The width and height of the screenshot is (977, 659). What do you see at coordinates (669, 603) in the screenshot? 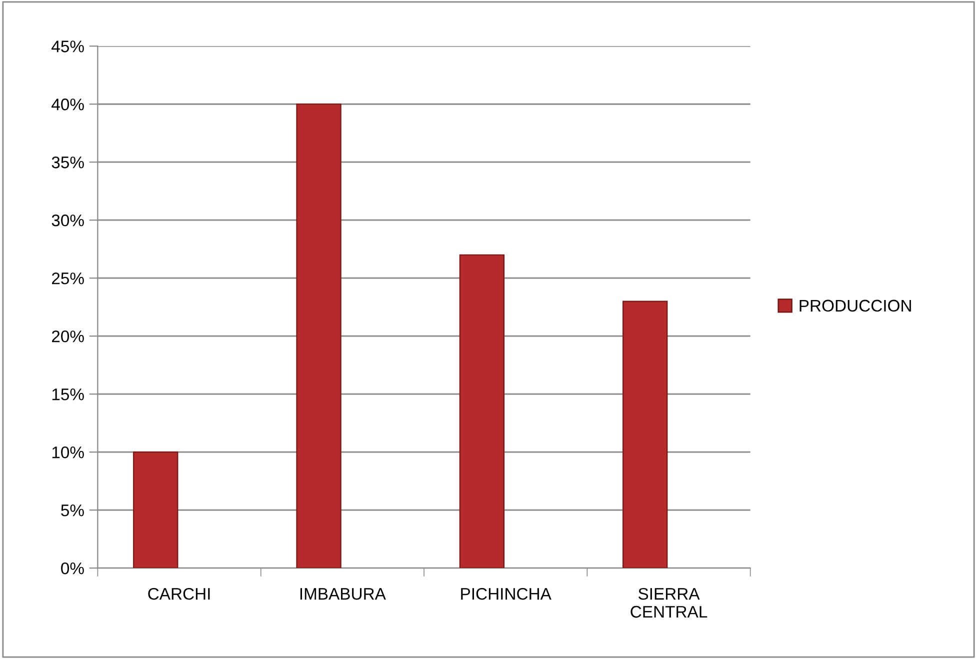
I see `x-tick-label: SIERRA CENTRAL` at bounding box center [669, 603].